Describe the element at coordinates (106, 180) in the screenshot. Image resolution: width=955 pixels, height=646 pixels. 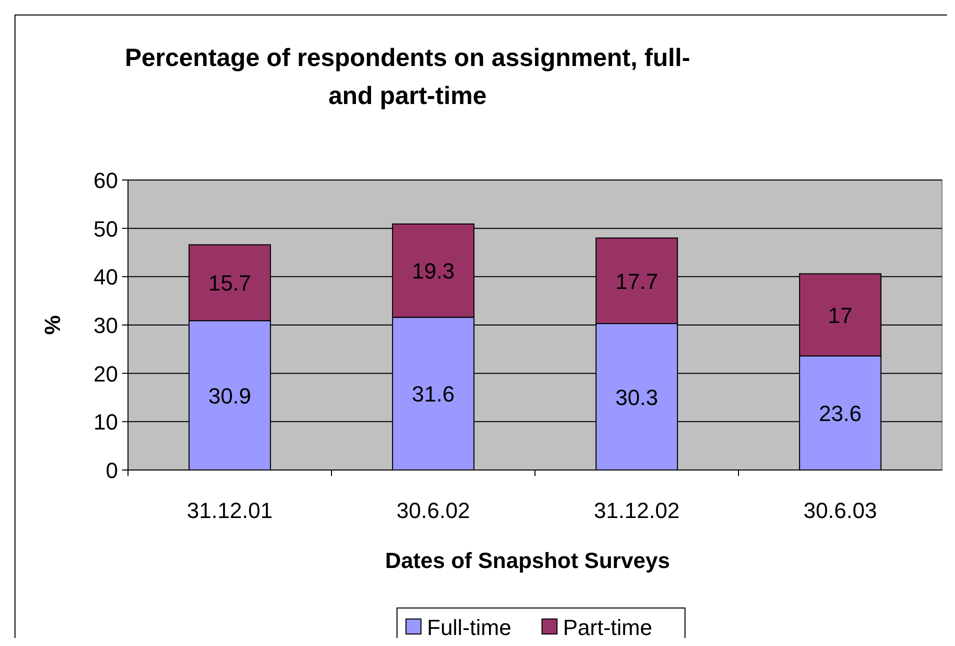
I see `y-tick-label: 60` at that location.